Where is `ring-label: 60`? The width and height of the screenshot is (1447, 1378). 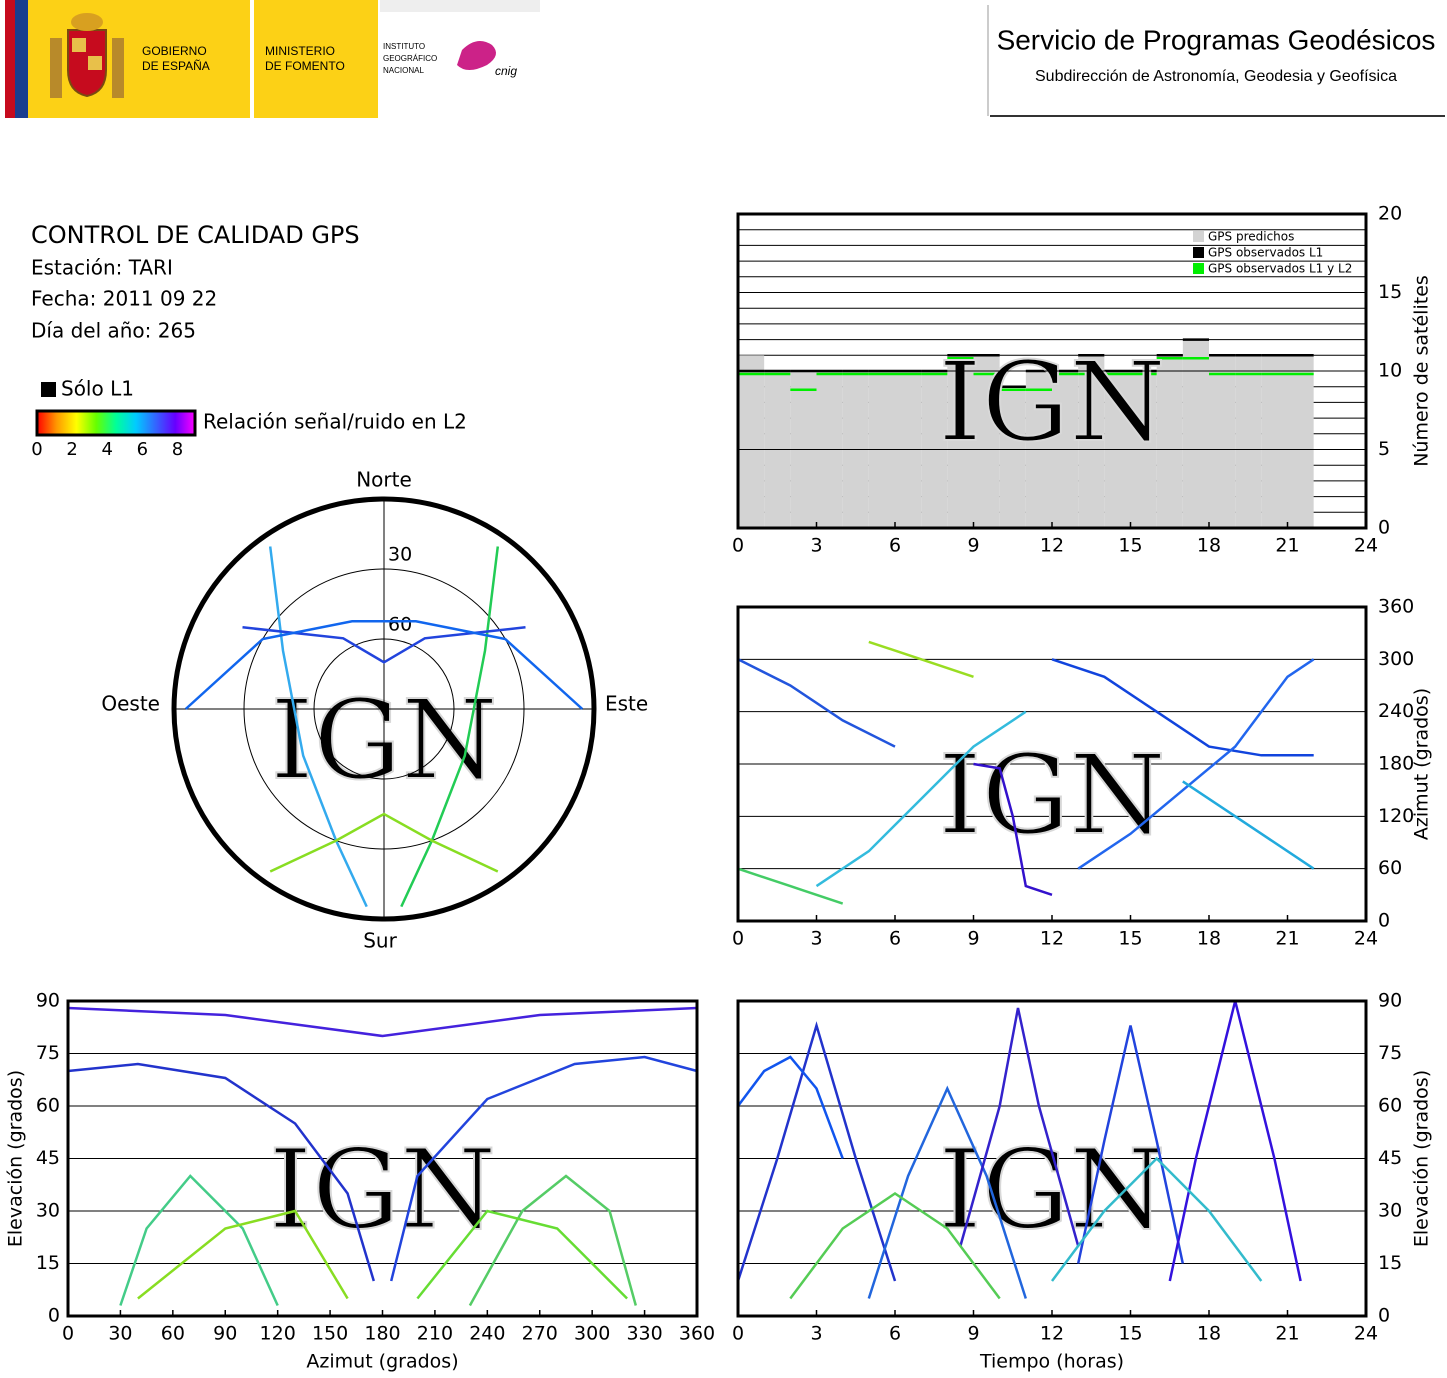 ring-label: 60 is located at coordinates (400, 625).